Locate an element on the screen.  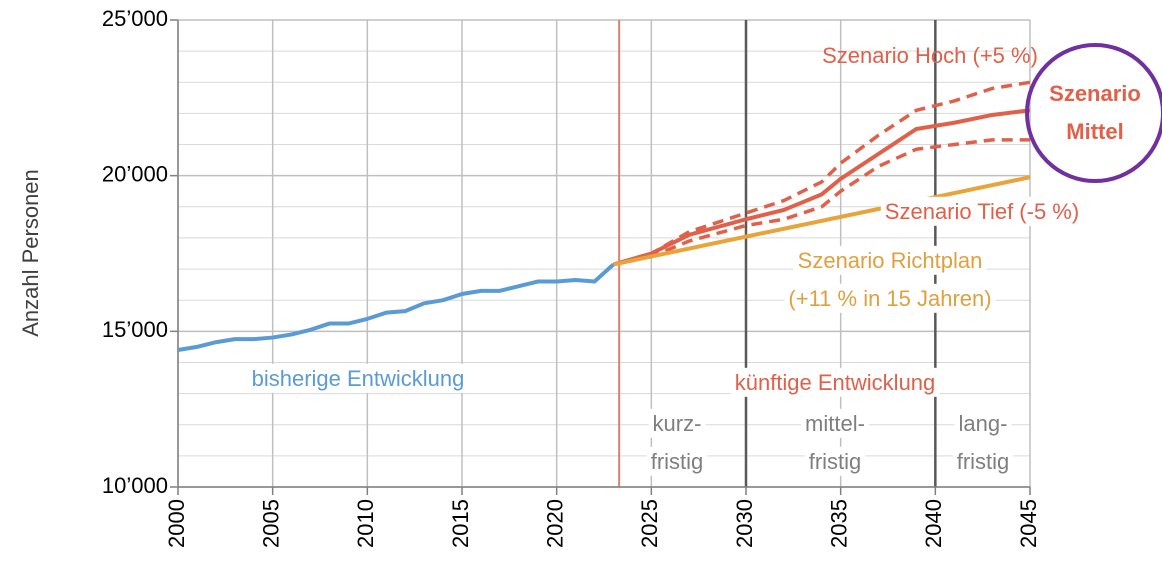
x-tick-label: 2020 is located at coordinates (554, 523).